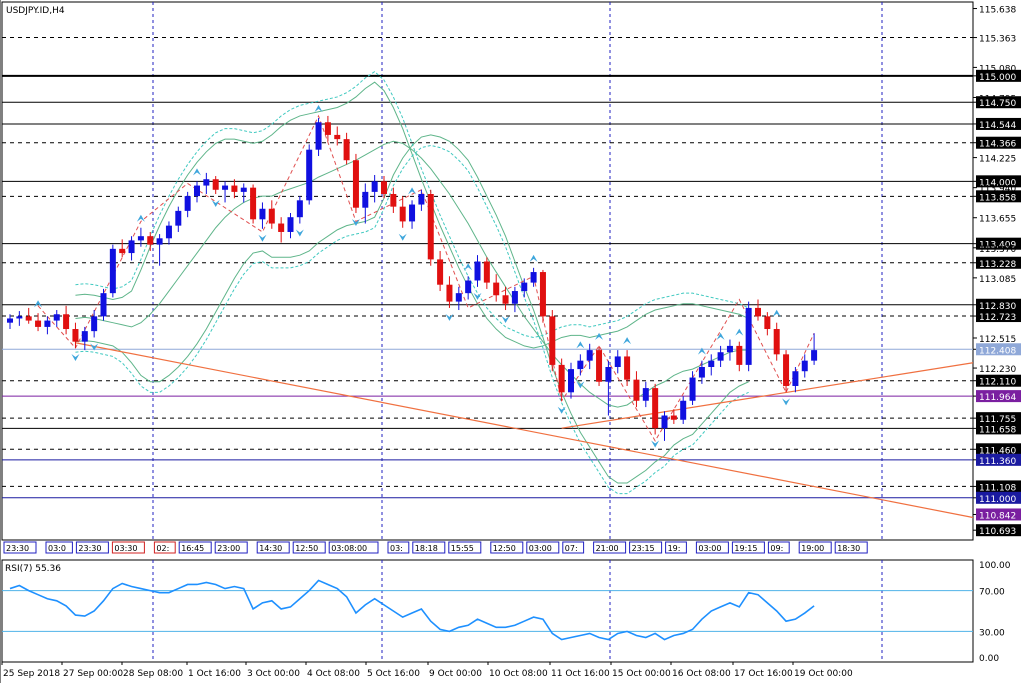 Image resolution: width=1024 pixels, height=687 pixels. I want to click on time-axis-label: 25 Sep 2018, so click(31, 674).